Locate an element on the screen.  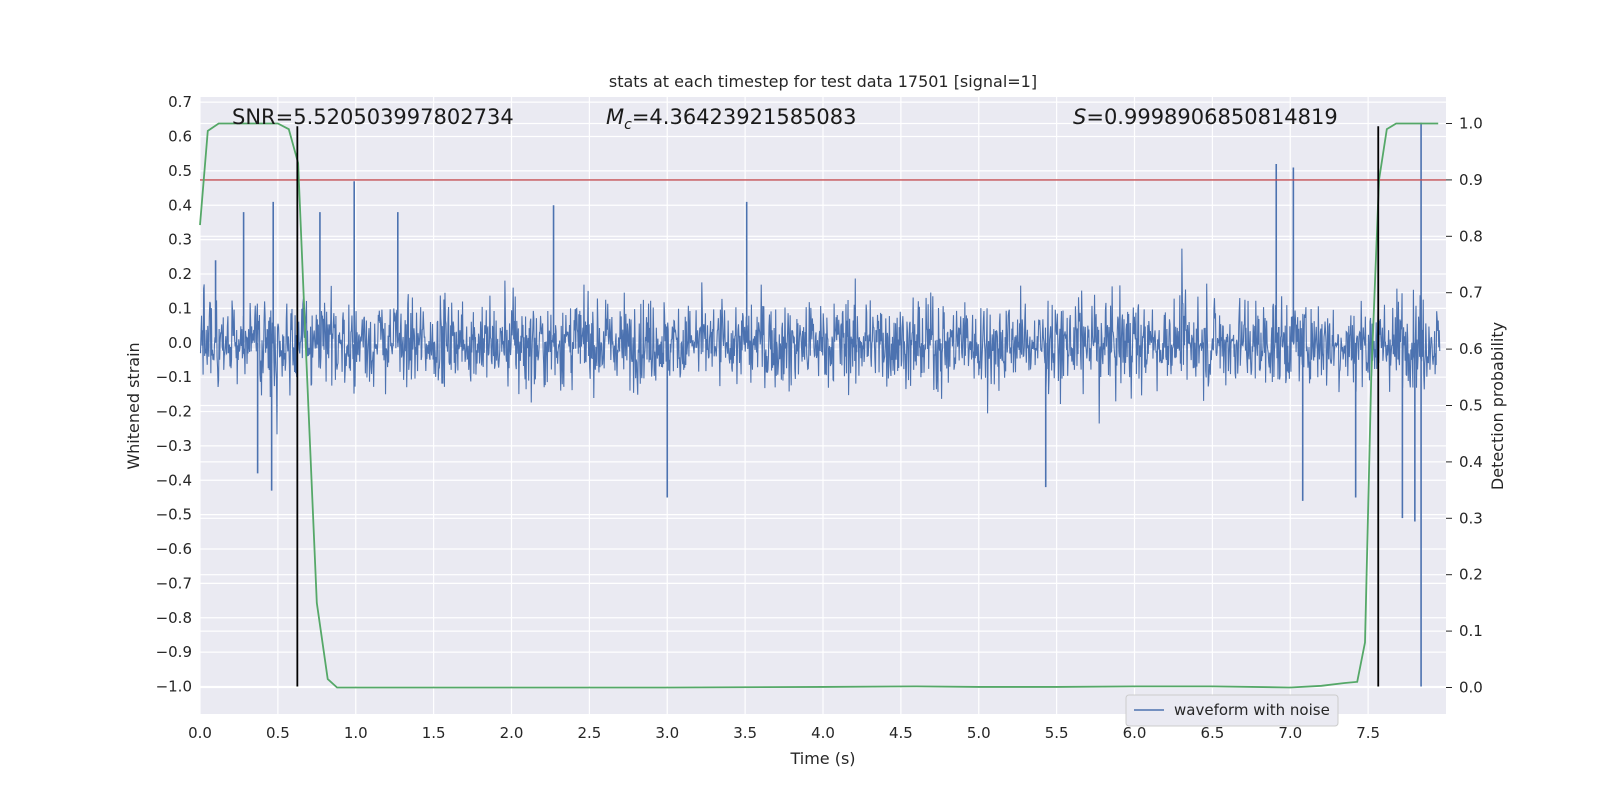
y-tick-label: −0.6 is located at coordinates (174, 549).